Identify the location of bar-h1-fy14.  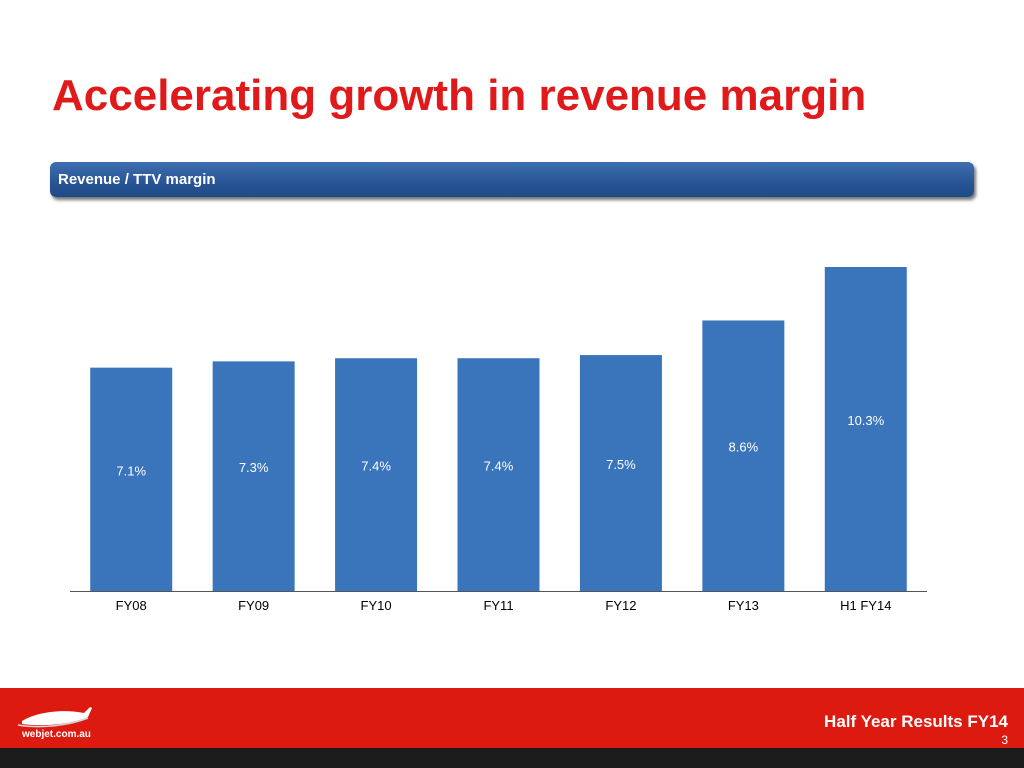
(865, 429).